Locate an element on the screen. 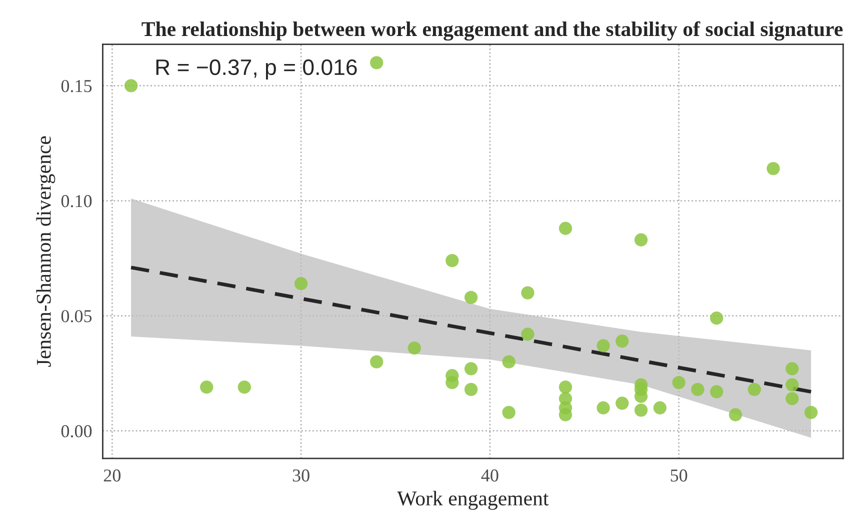 This screenshot has width=856, height=521. y-axis-title: Jensen-Shannon divergence is located at coordinates (46, 251).